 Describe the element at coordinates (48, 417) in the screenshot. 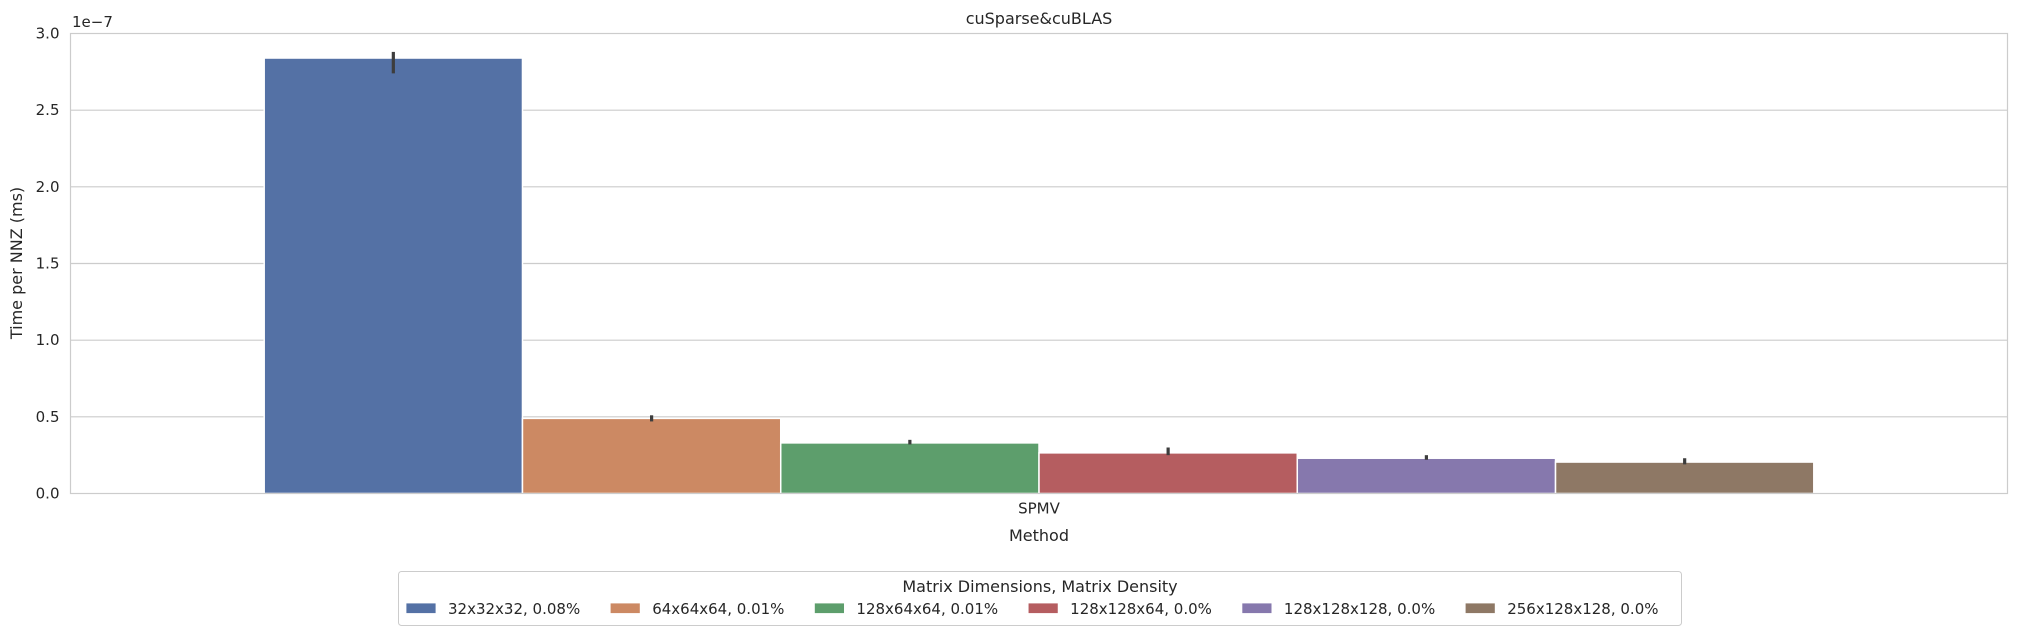

I see `y-tick-label: 0.5` at that location.